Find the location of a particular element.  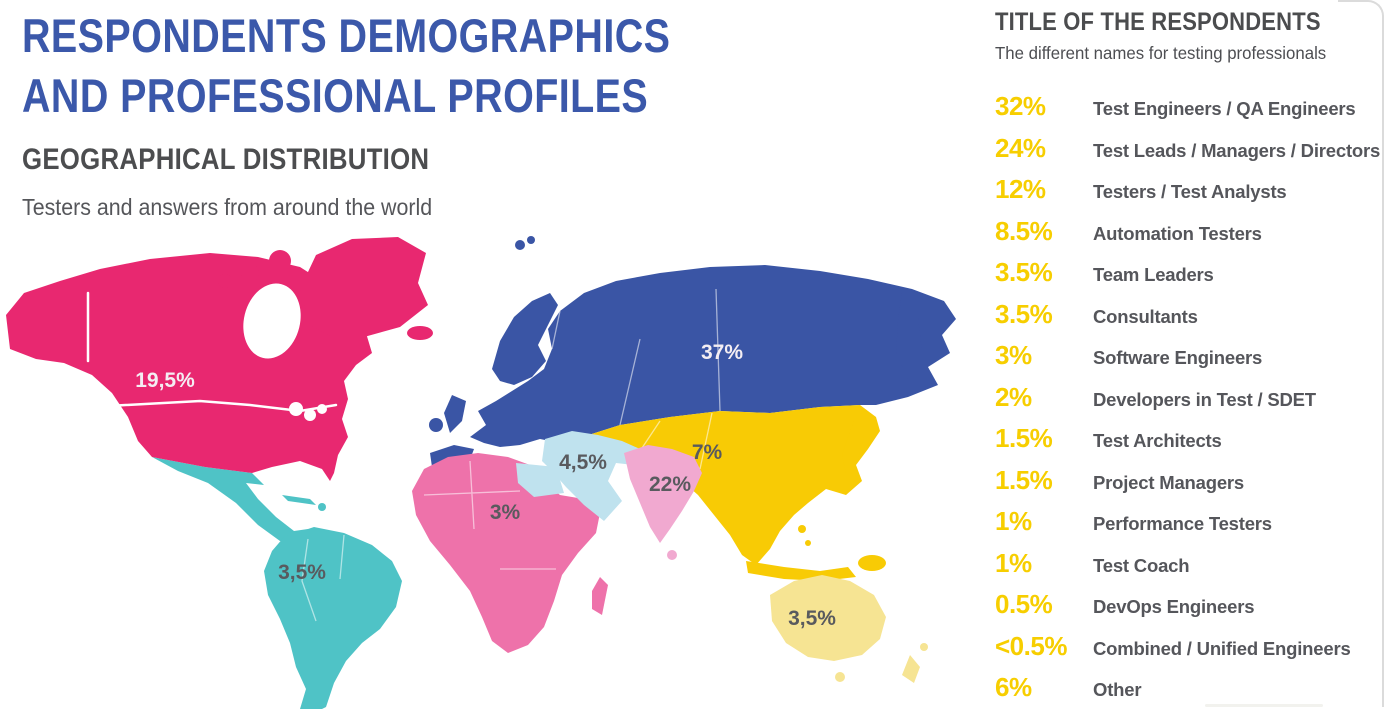

item-percentage: 24% is located at coordinates (1020, 147).